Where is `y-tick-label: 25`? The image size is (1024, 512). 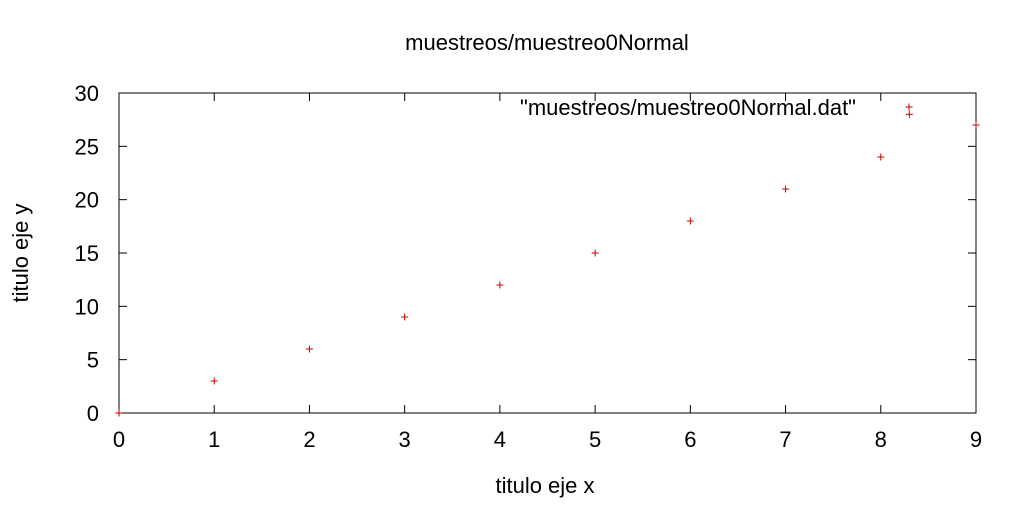 y-tick-label: 25 is located at coordinates (87, 146).